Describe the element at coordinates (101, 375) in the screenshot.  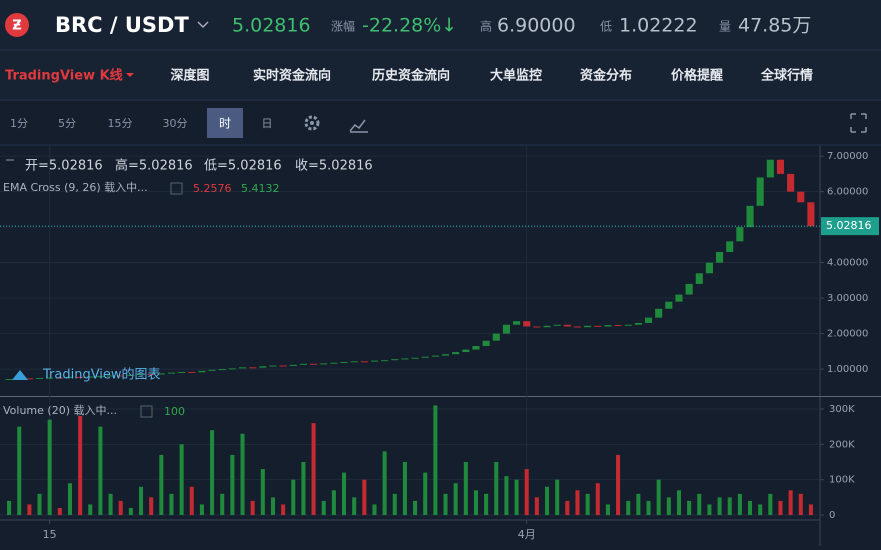
I see `watermark: TradingView的图表` at that location.